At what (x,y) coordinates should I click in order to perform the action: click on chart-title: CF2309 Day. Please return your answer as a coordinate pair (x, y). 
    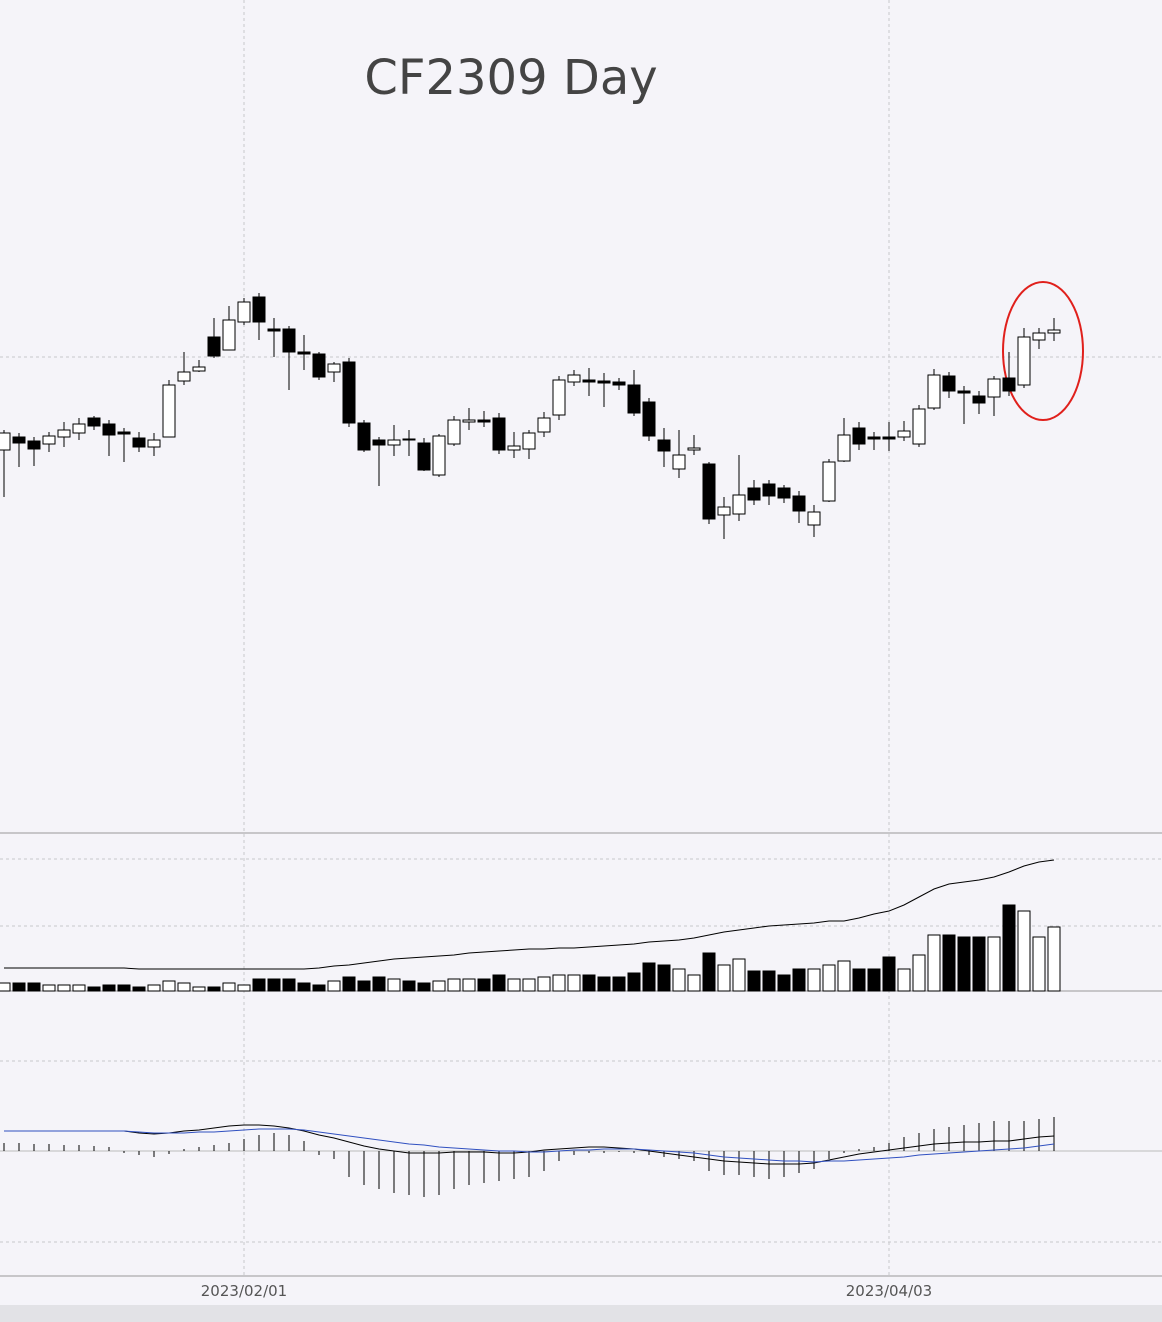
    Looking at the image, I should click on (510, 78).